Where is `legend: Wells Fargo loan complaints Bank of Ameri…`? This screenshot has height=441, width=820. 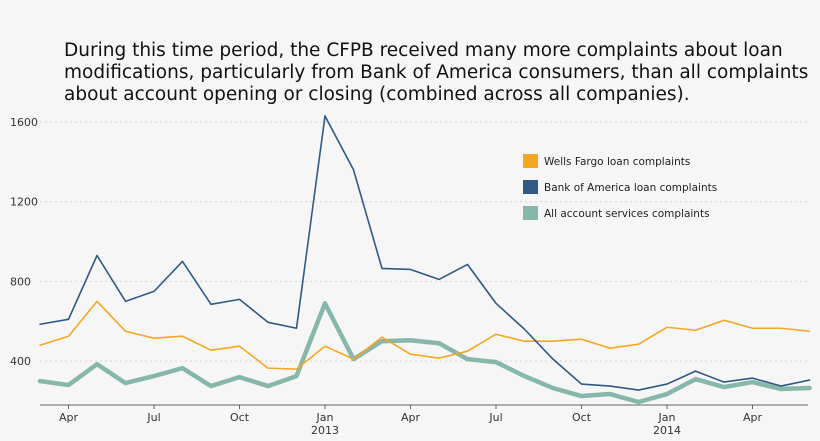
legend: Wells Fargo loan complaints Bank of Ameri… is located at coordinates (620, 187).